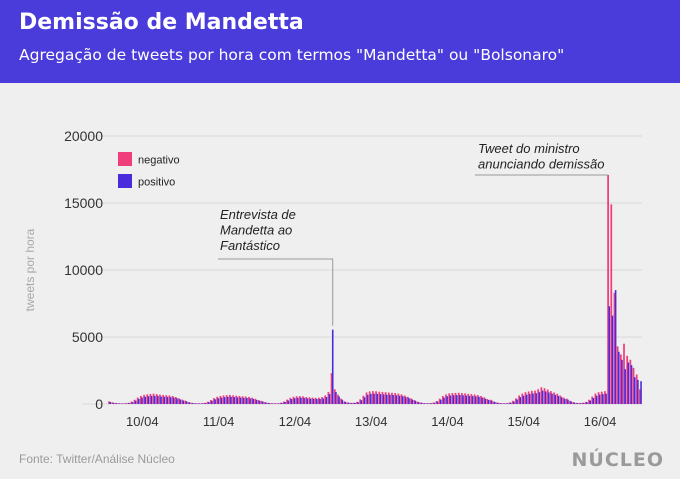 This screenshot has height=479, width=680. Describe the element at coordinates (258, 214) in the screenshot. I see `annotation-text-line: Entrevista de` at that location.